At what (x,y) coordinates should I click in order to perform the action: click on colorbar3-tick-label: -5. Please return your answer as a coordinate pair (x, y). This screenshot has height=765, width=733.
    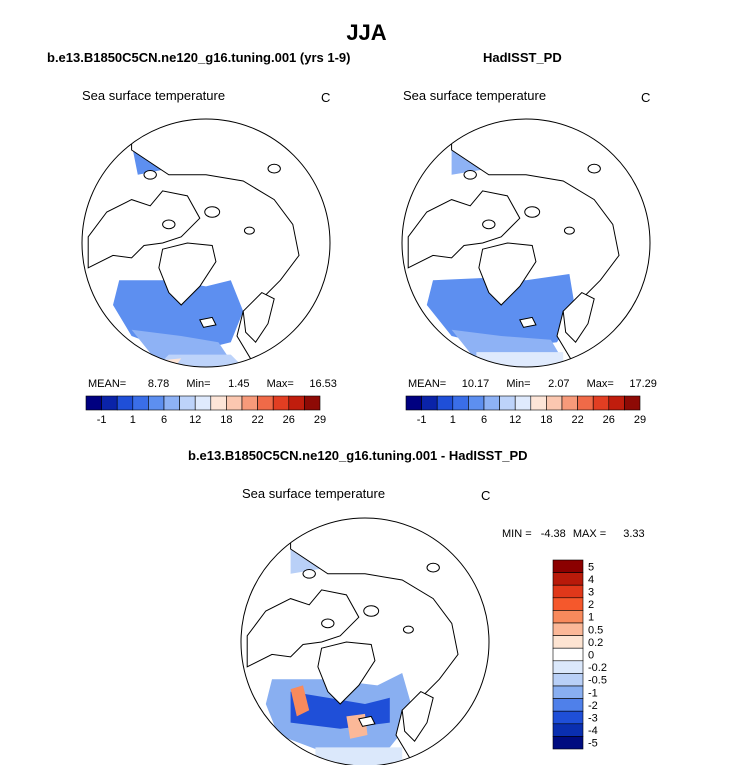
    Looking at the image, I should click on (593, 744).